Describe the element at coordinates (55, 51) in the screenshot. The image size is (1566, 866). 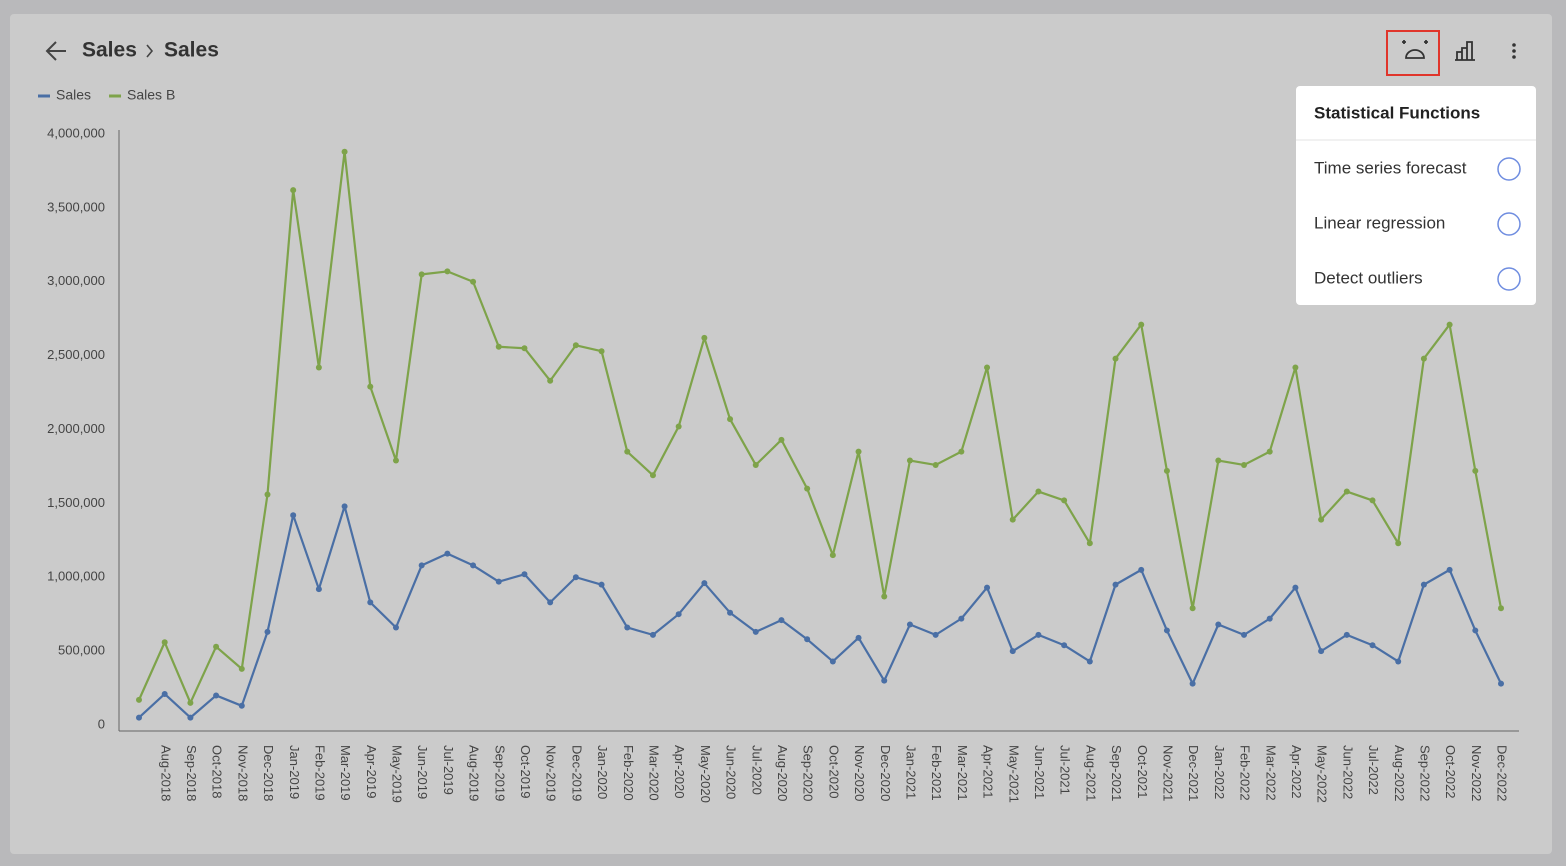
I see `back-button` at that location.